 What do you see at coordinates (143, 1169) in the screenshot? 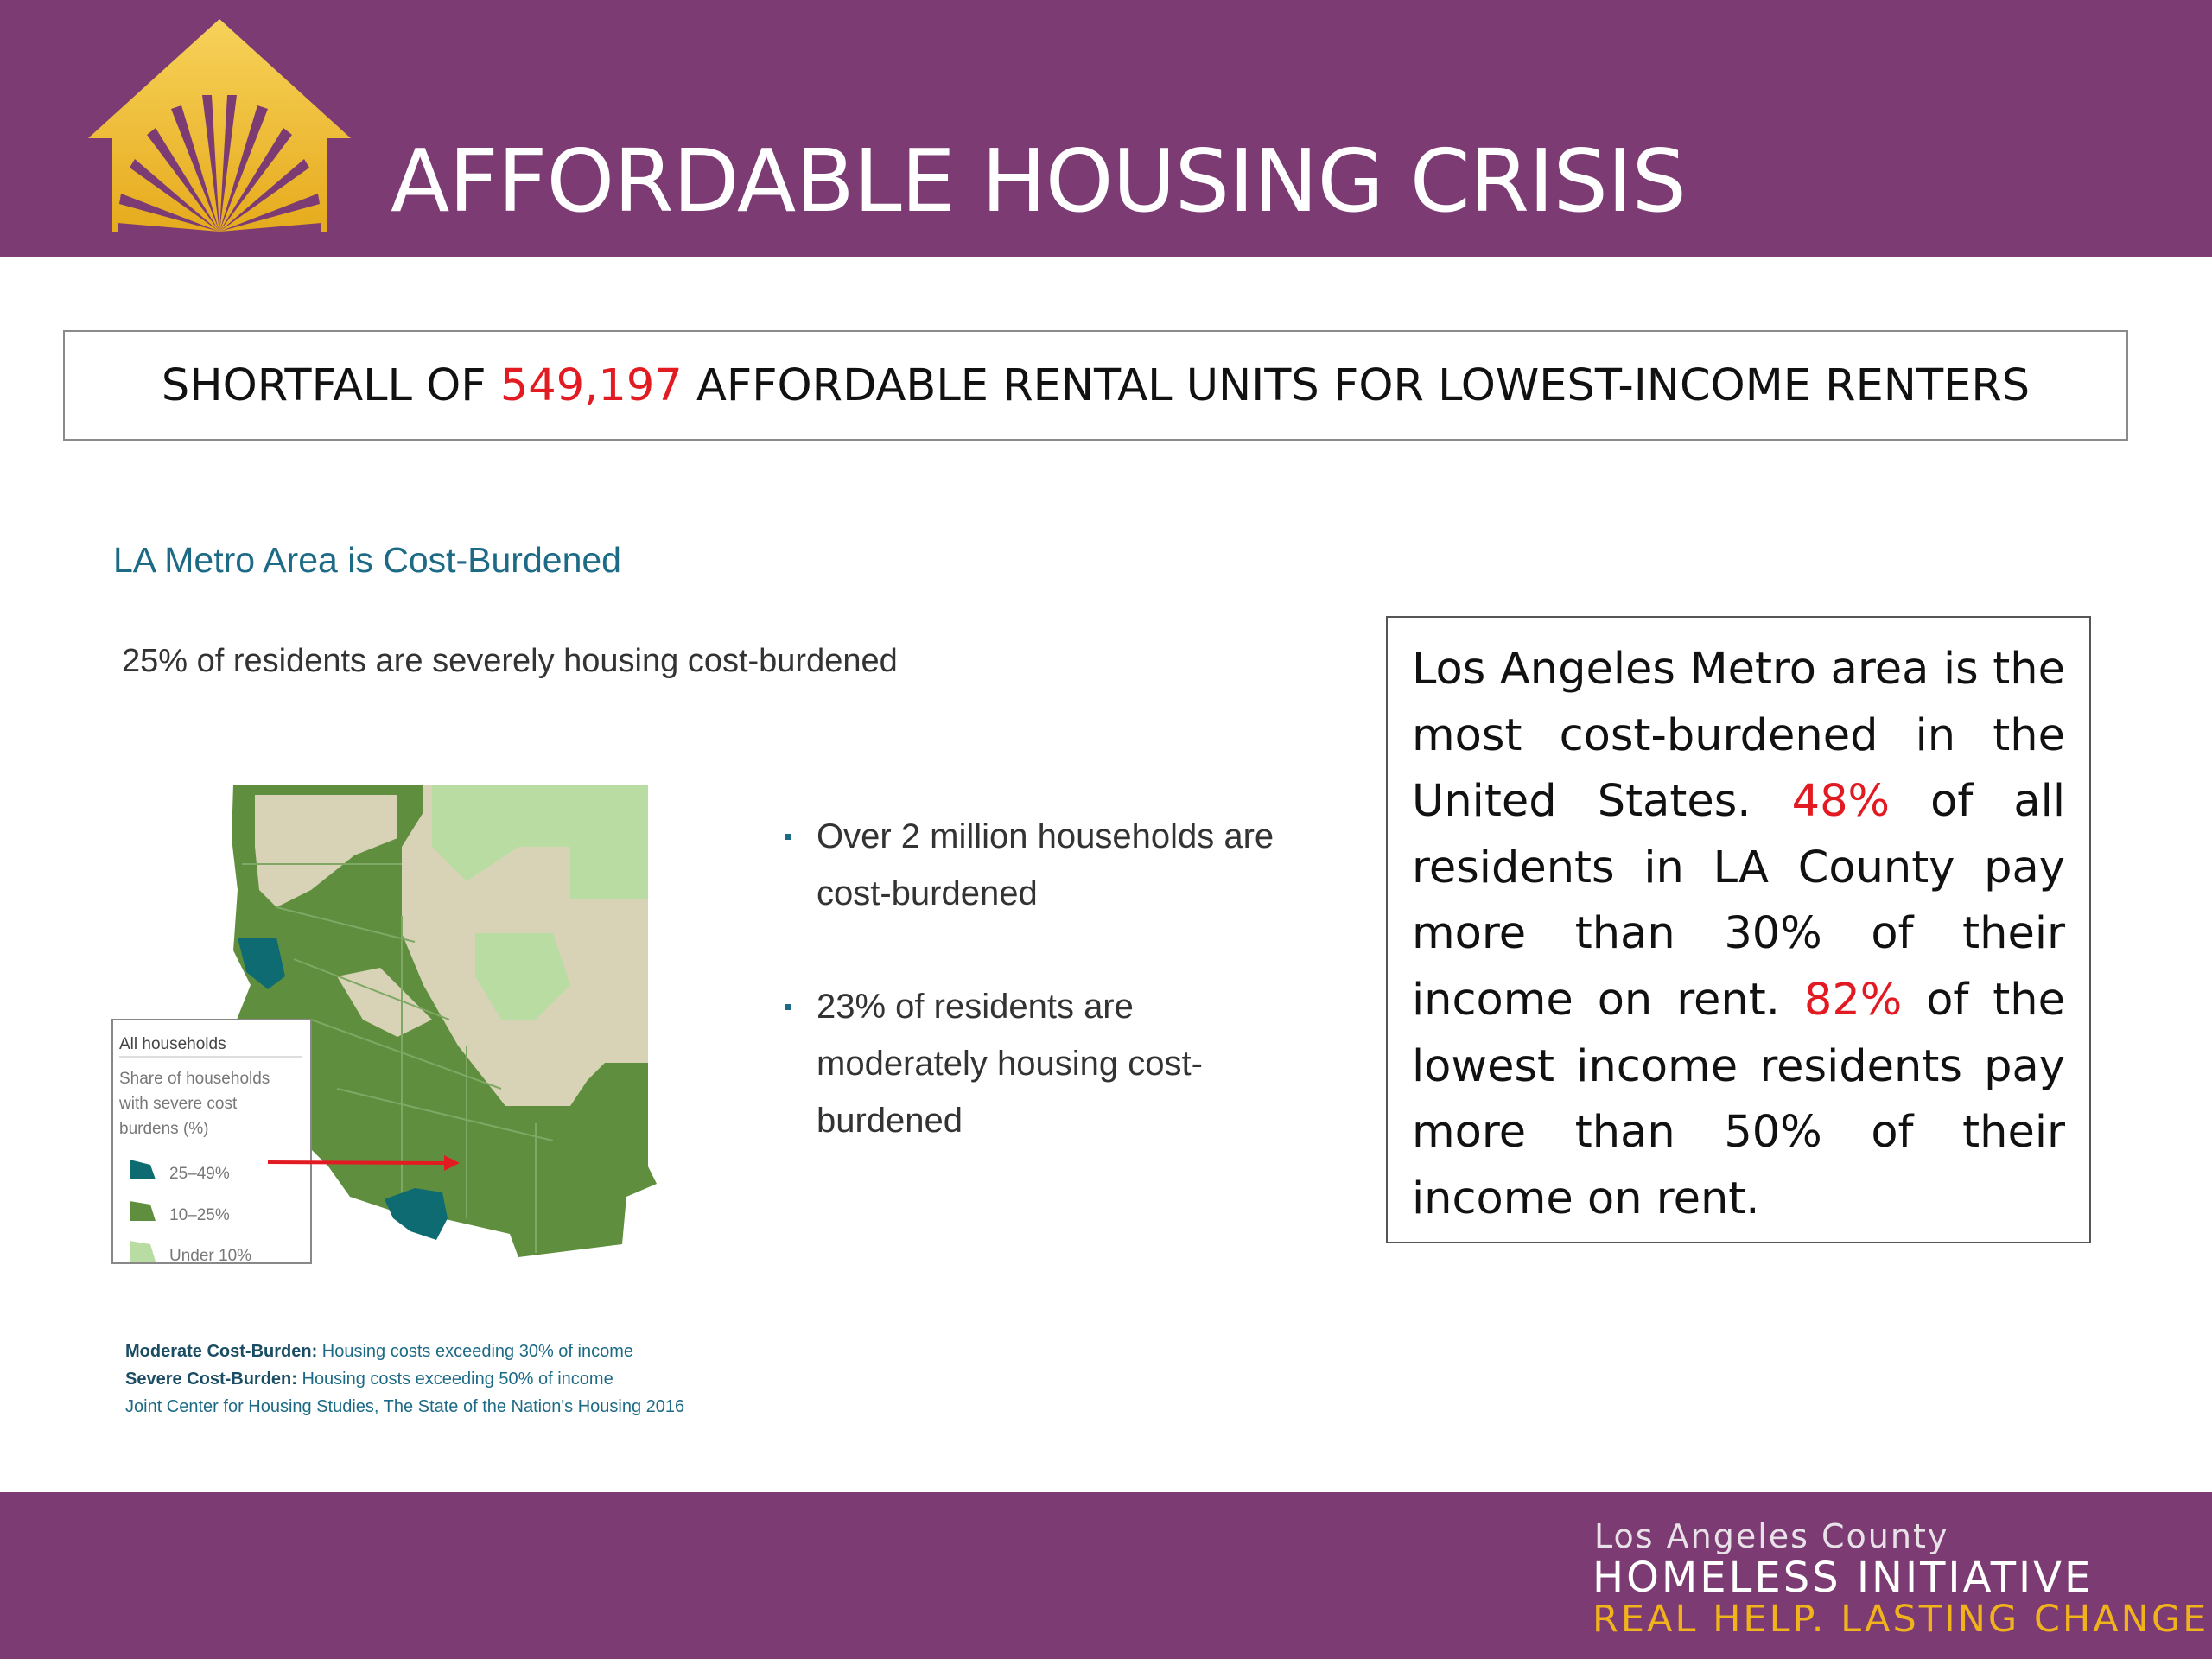
I see `legend-swatch-severe` at bounding box center [143, 1169].